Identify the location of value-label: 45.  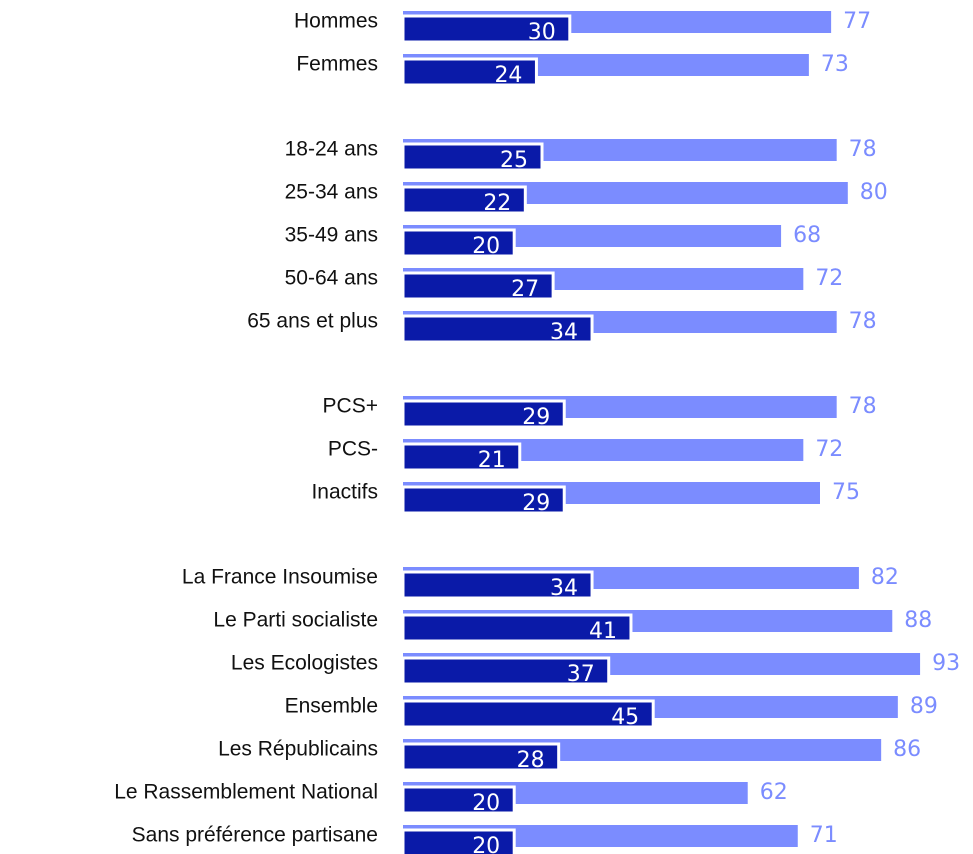
(625, 717).